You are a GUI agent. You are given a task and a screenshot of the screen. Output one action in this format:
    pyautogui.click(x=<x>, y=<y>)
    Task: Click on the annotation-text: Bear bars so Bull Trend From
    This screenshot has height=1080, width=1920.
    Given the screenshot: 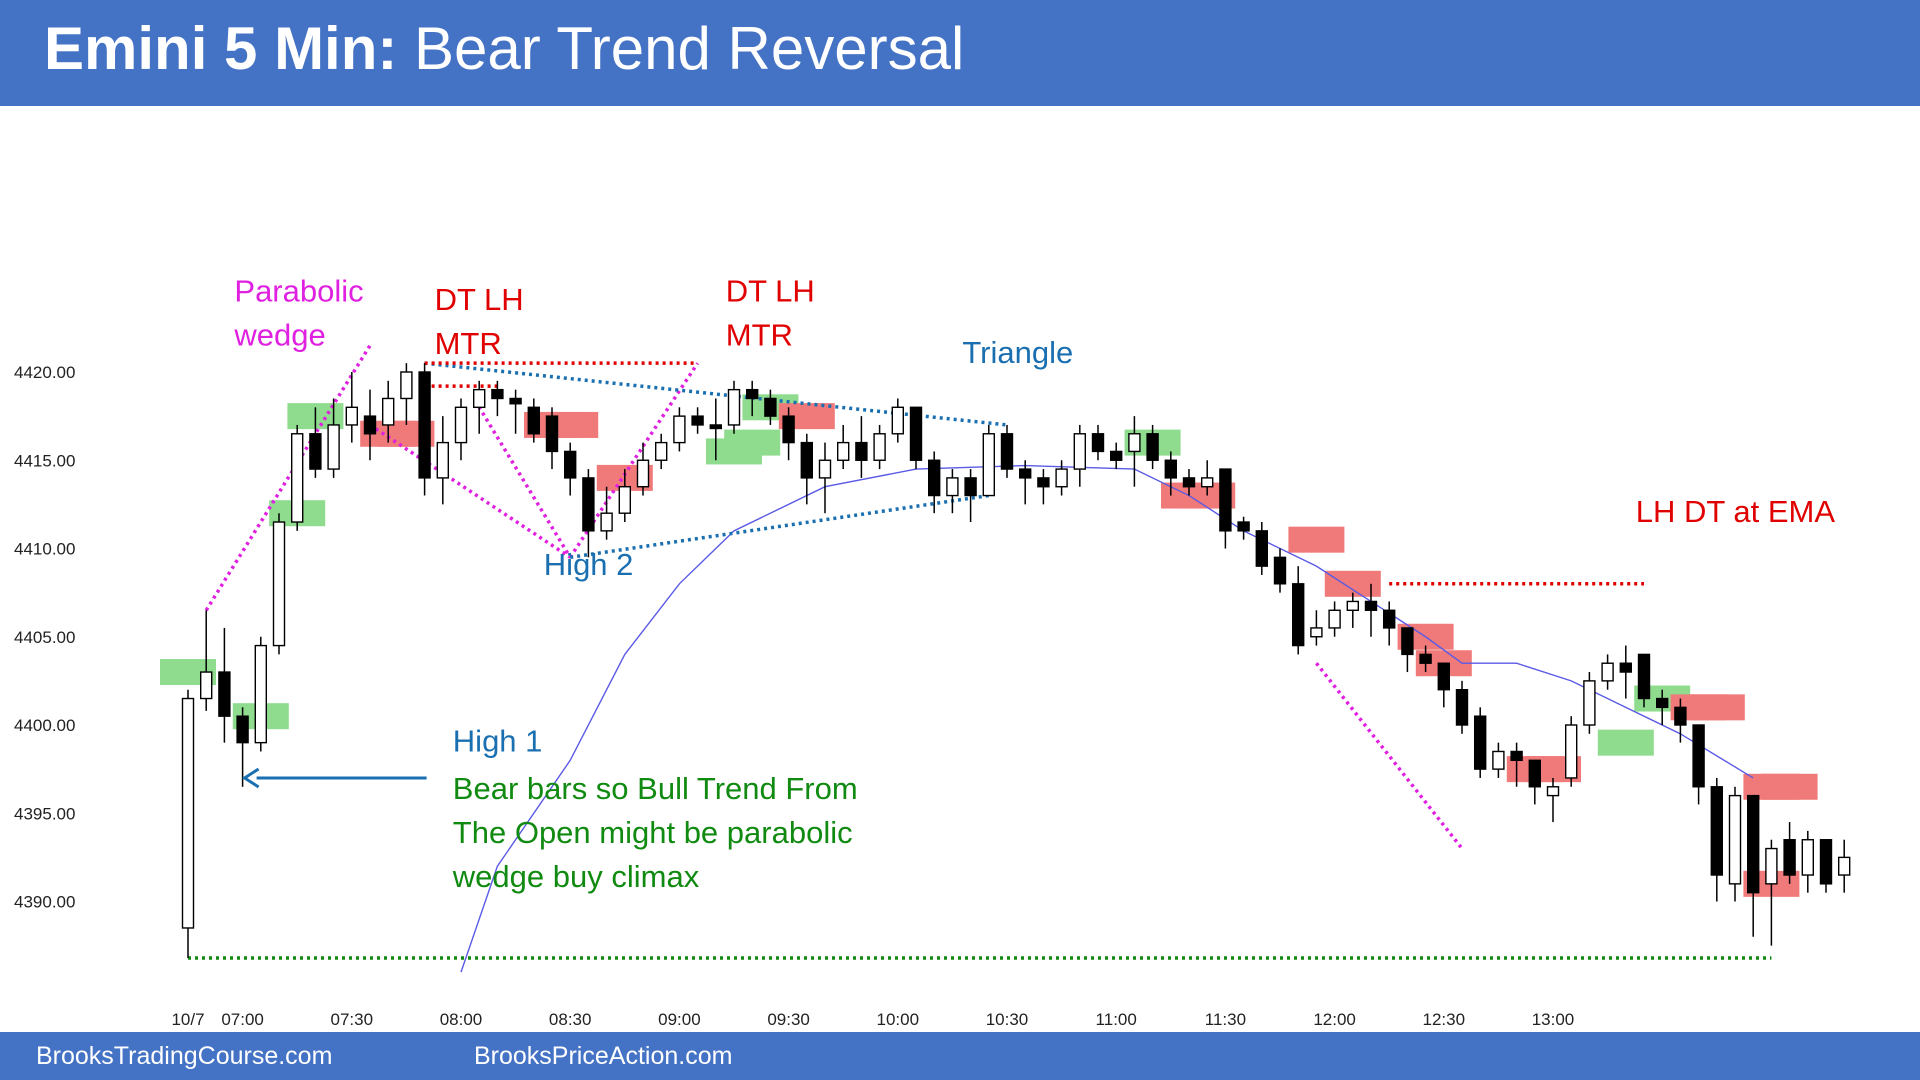 What is the action you would take?
    pyautogui.click(x=655, y=788)
    